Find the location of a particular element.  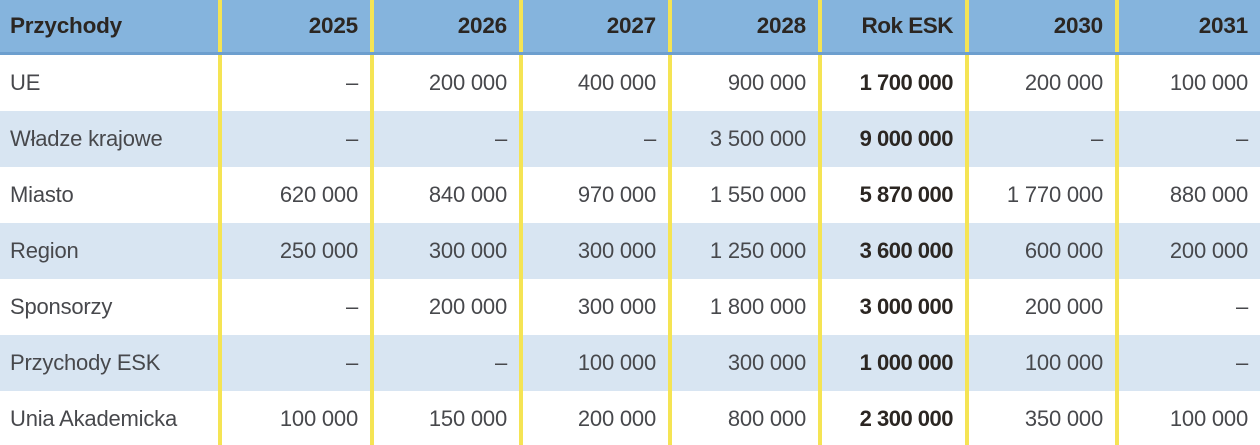

table-cell: 900 000 is located at coordinates (743, 83).